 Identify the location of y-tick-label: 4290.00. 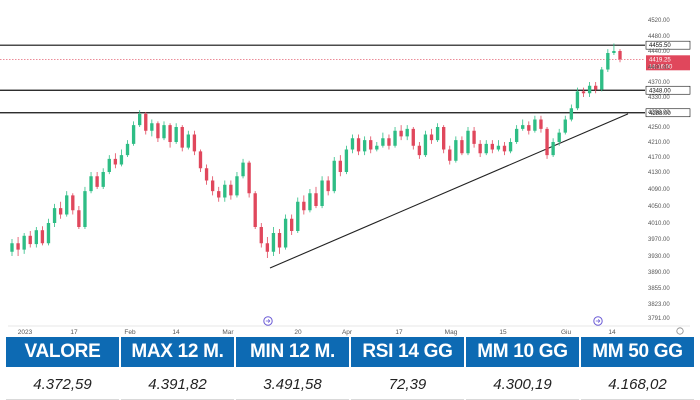
(659, 113).